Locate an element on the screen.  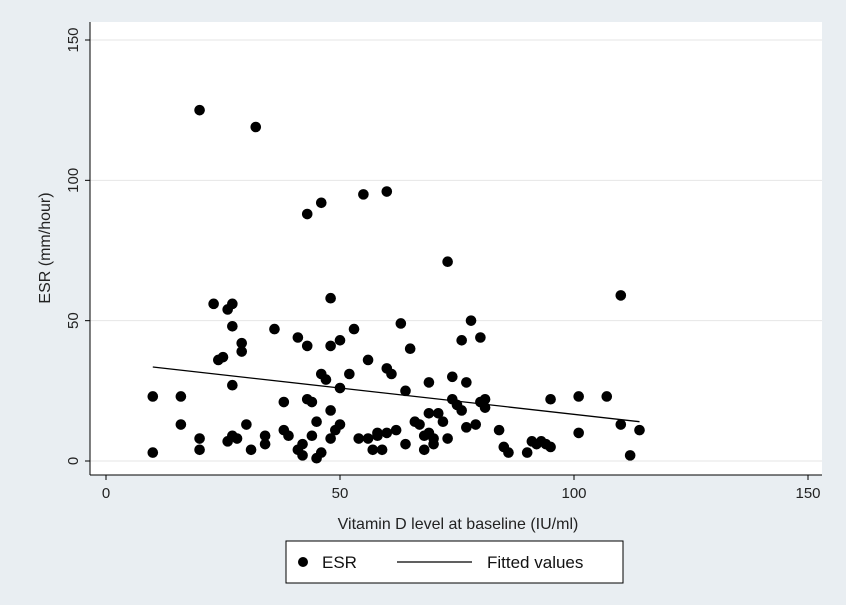
legend-fitted-label: Fitted values is located at coordinates (535, 562).